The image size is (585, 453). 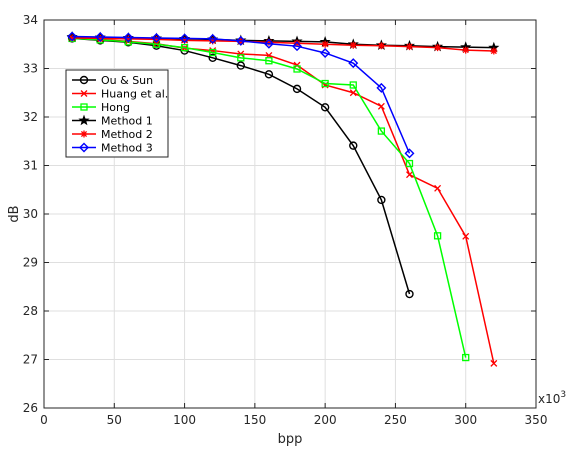 I want to click on y-tick-label: 31, so click(x=30, y=166).